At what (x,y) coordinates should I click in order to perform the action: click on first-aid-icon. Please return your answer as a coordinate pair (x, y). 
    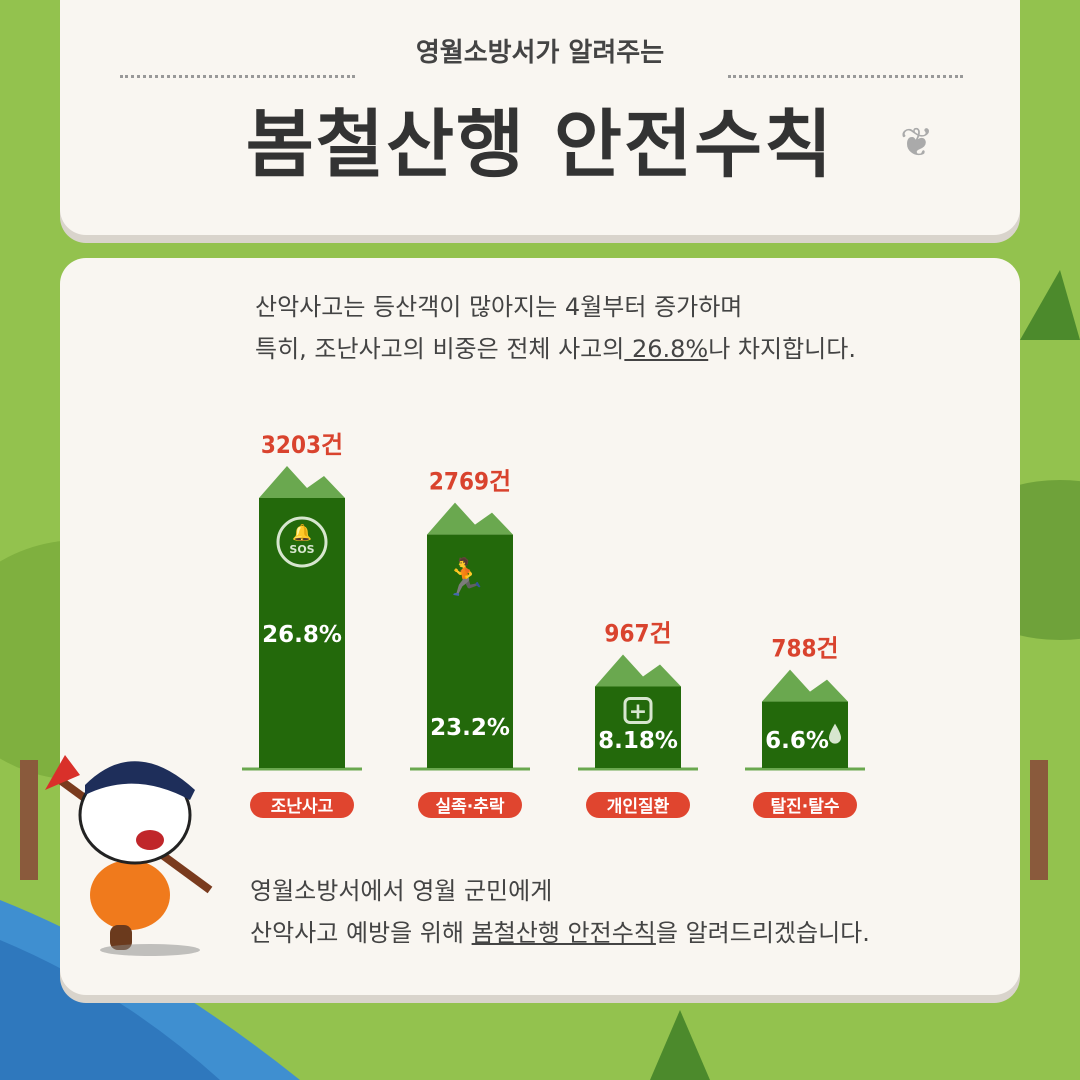
    Looking at the image, I should click on (638, 710).